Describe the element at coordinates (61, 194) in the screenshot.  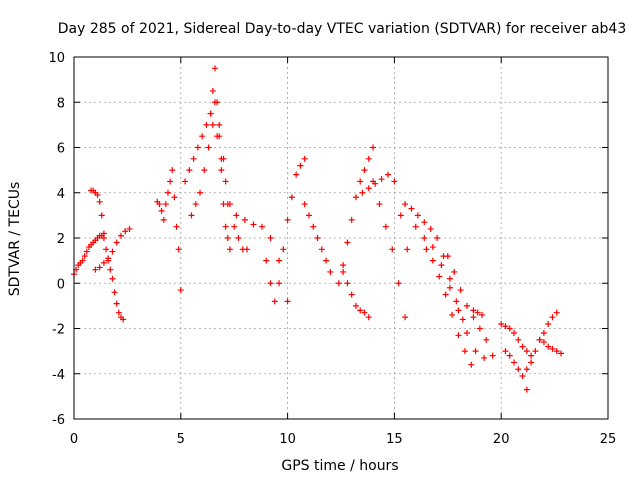
I see `y-tick-label: 4` at that location.